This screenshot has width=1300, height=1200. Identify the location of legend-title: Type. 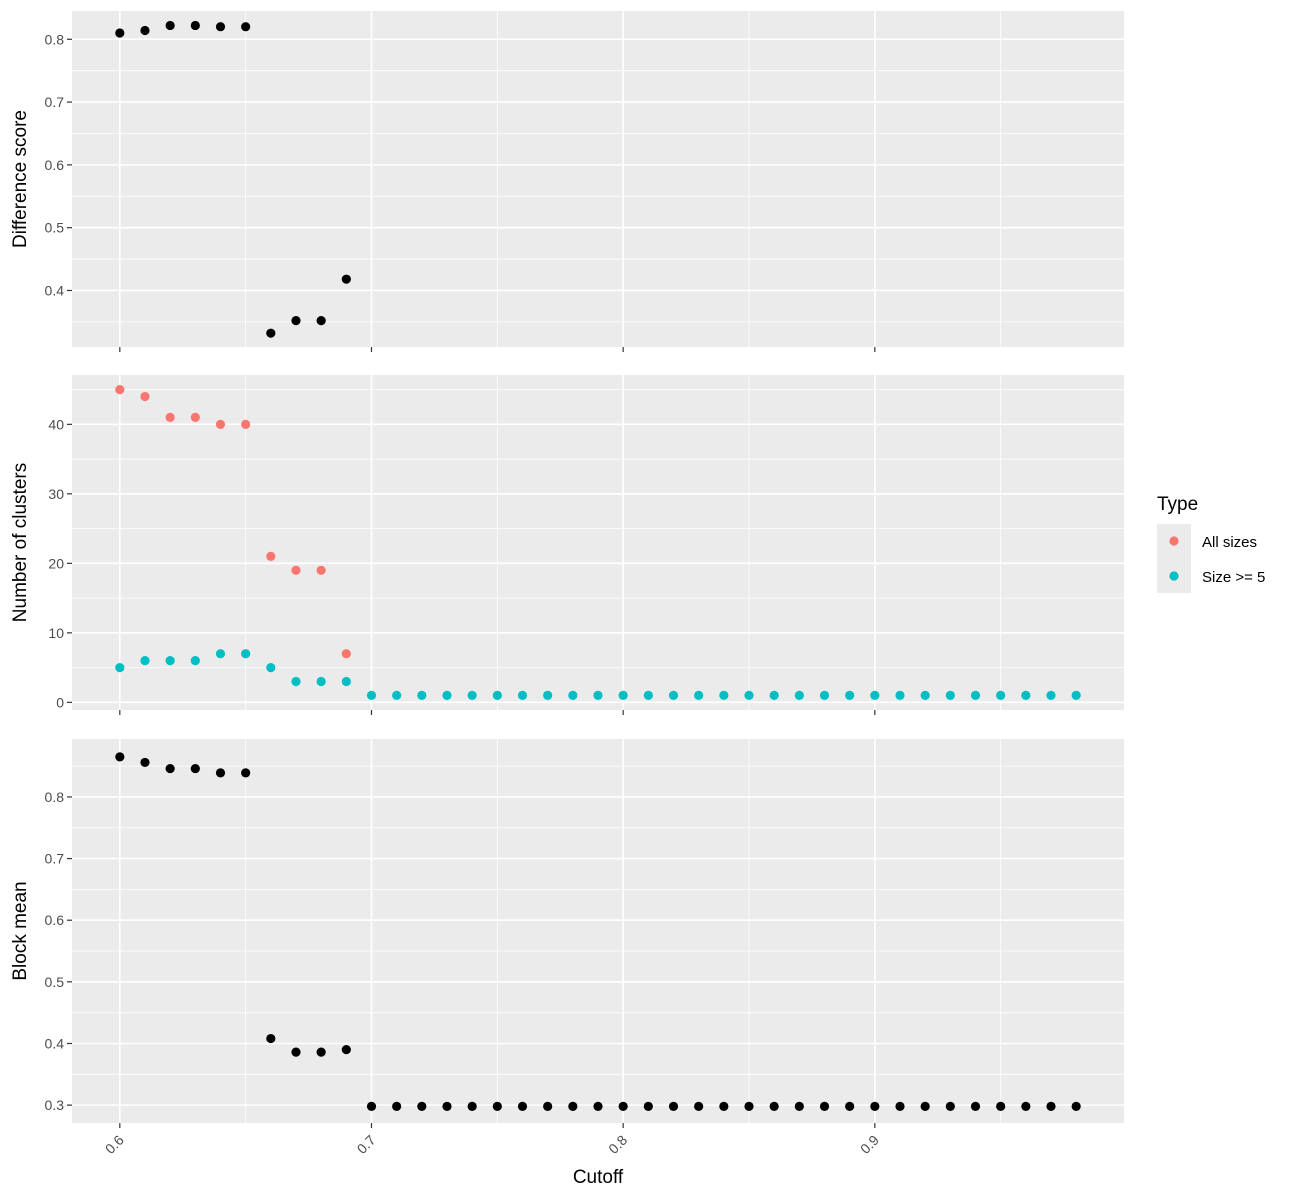
(1177, 504).